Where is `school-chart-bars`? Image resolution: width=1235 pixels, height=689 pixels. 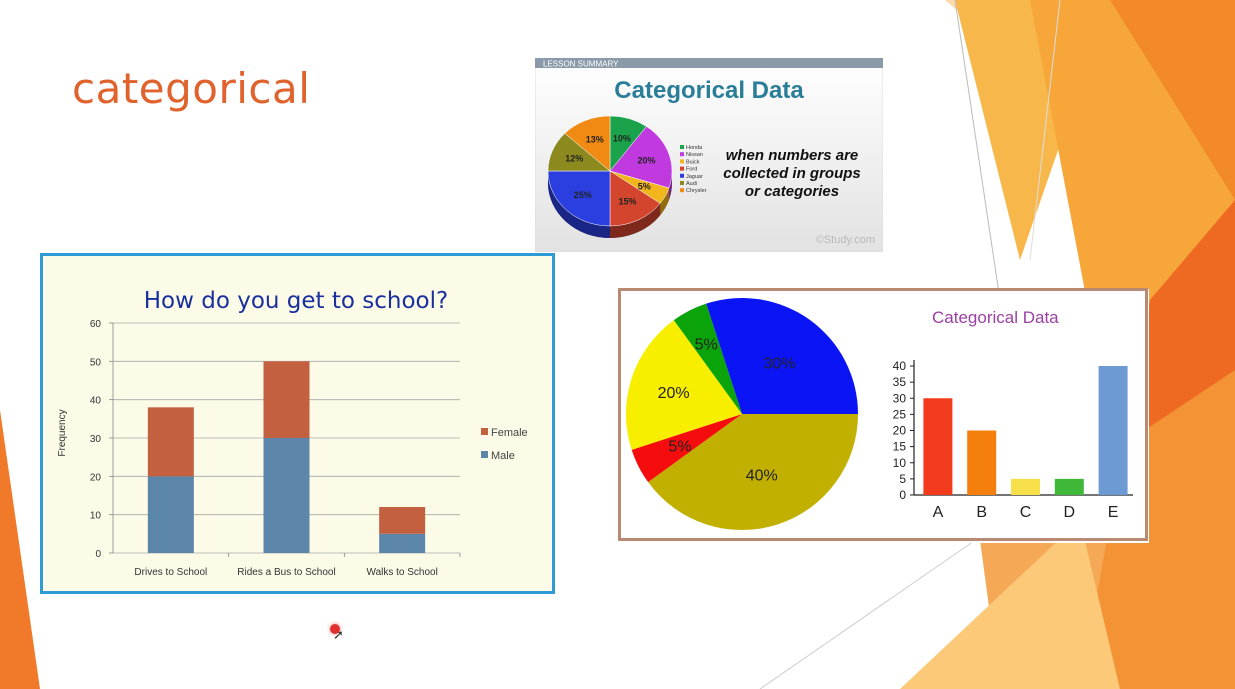 school-chart-bars is located at coordinates (286, 457).